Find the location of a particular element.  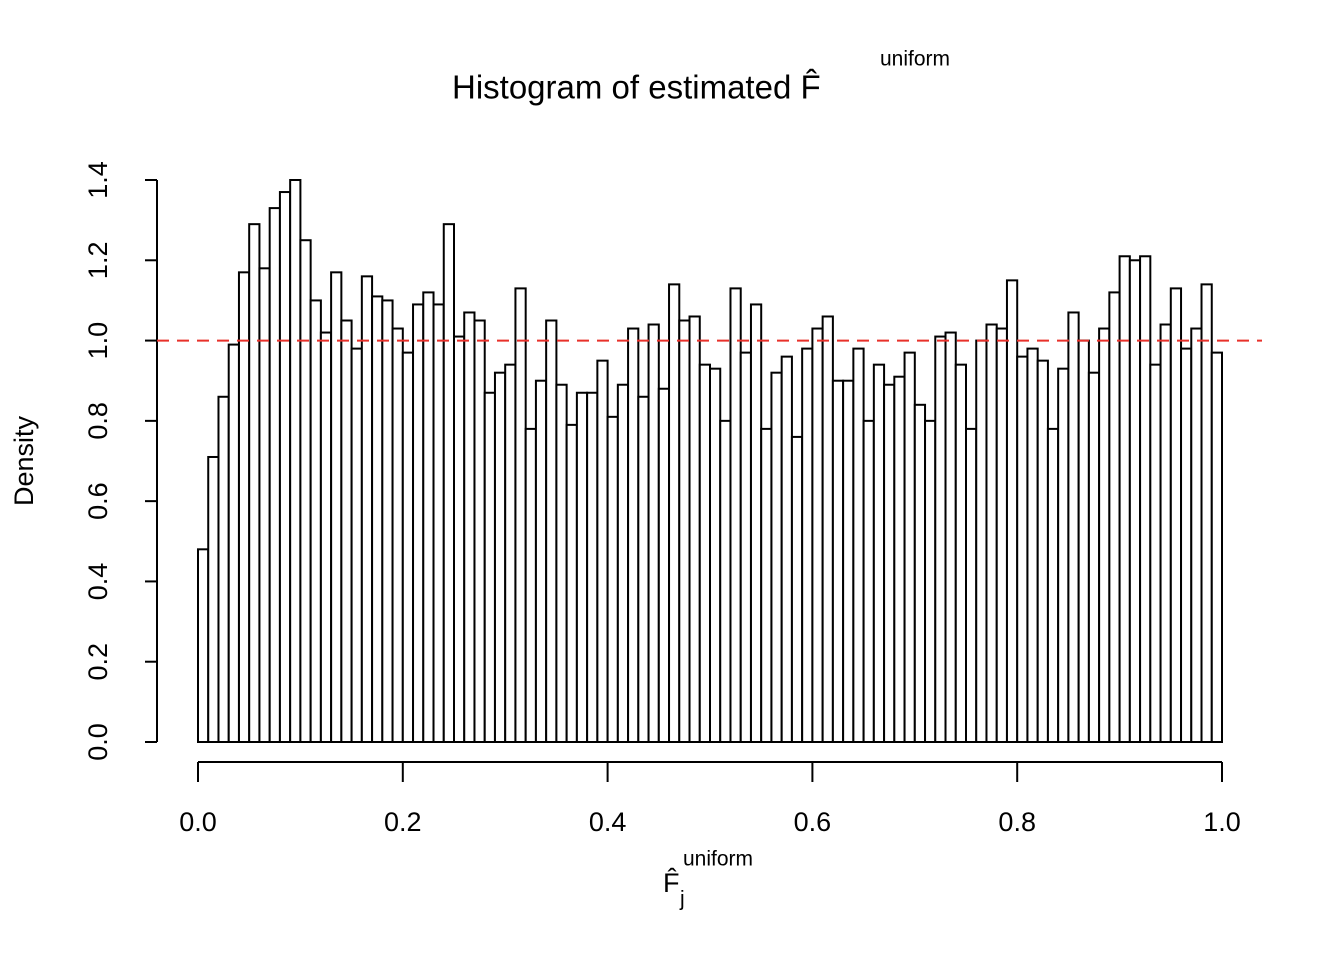

x-axis-subscript: j is located at coordinates (682, 899).